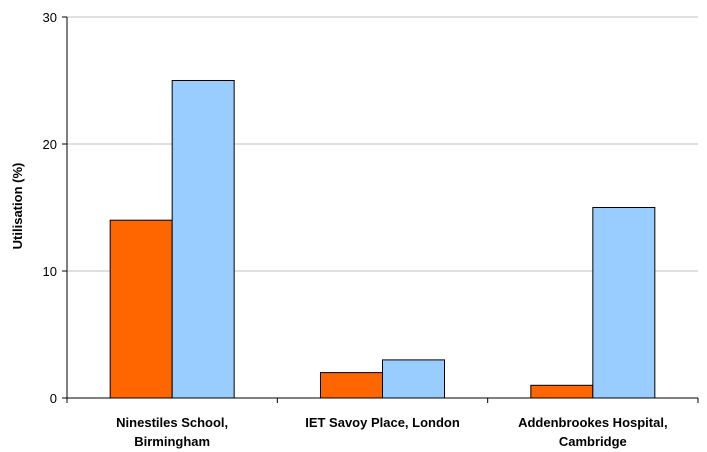  What do you see at coordinates (593, 432) in the screenshot?
I see `x-category-label: Addenbrookes Hospital, Cambridge` at bounding box center [593, 432].